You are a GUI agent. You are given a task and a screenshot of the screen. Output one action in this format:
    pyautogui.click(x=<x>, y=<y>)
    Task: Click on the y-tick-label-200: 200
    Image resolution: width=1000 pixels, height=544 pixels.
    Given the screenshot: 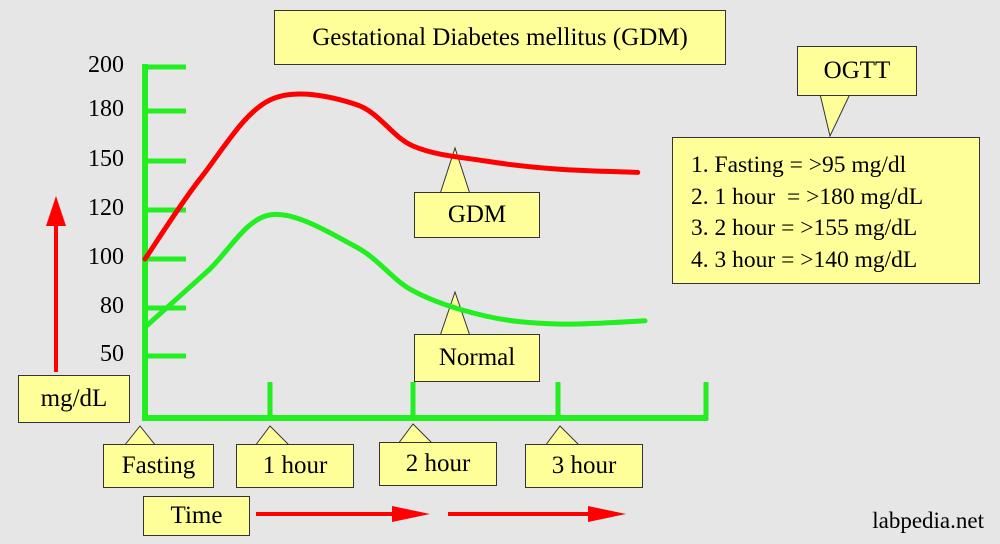 What is the action you would take?
    pyautogui.click(x=106, y=65)
    